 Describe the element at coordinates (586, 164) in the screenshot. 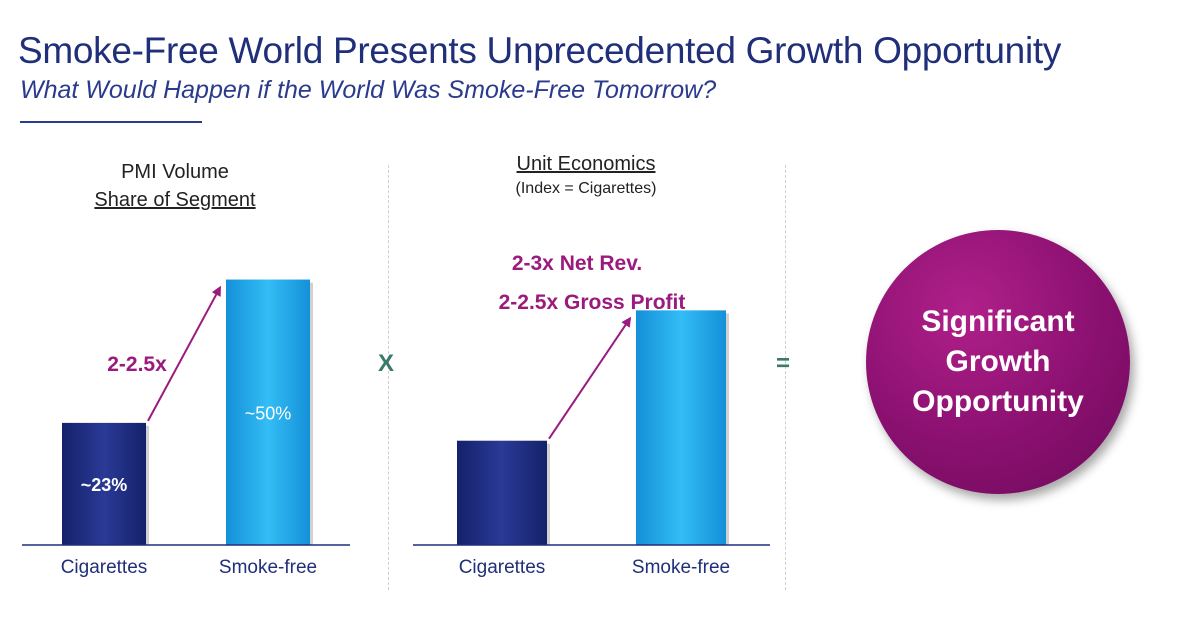

I see `chart2-title: Unit Economics` at that location.